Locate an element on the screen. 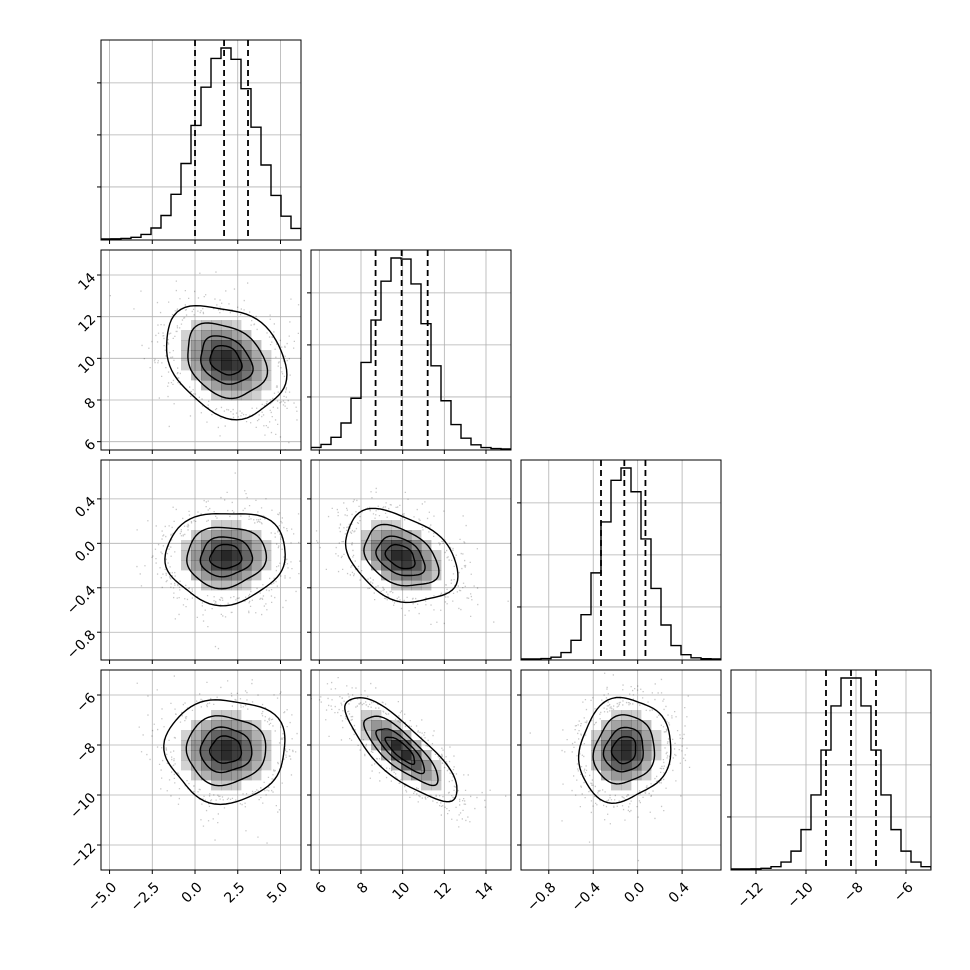 Image resolution: width=970 pixels, height=970 pixels. x-tick-label: 10 is located at coordinates (401, 891).